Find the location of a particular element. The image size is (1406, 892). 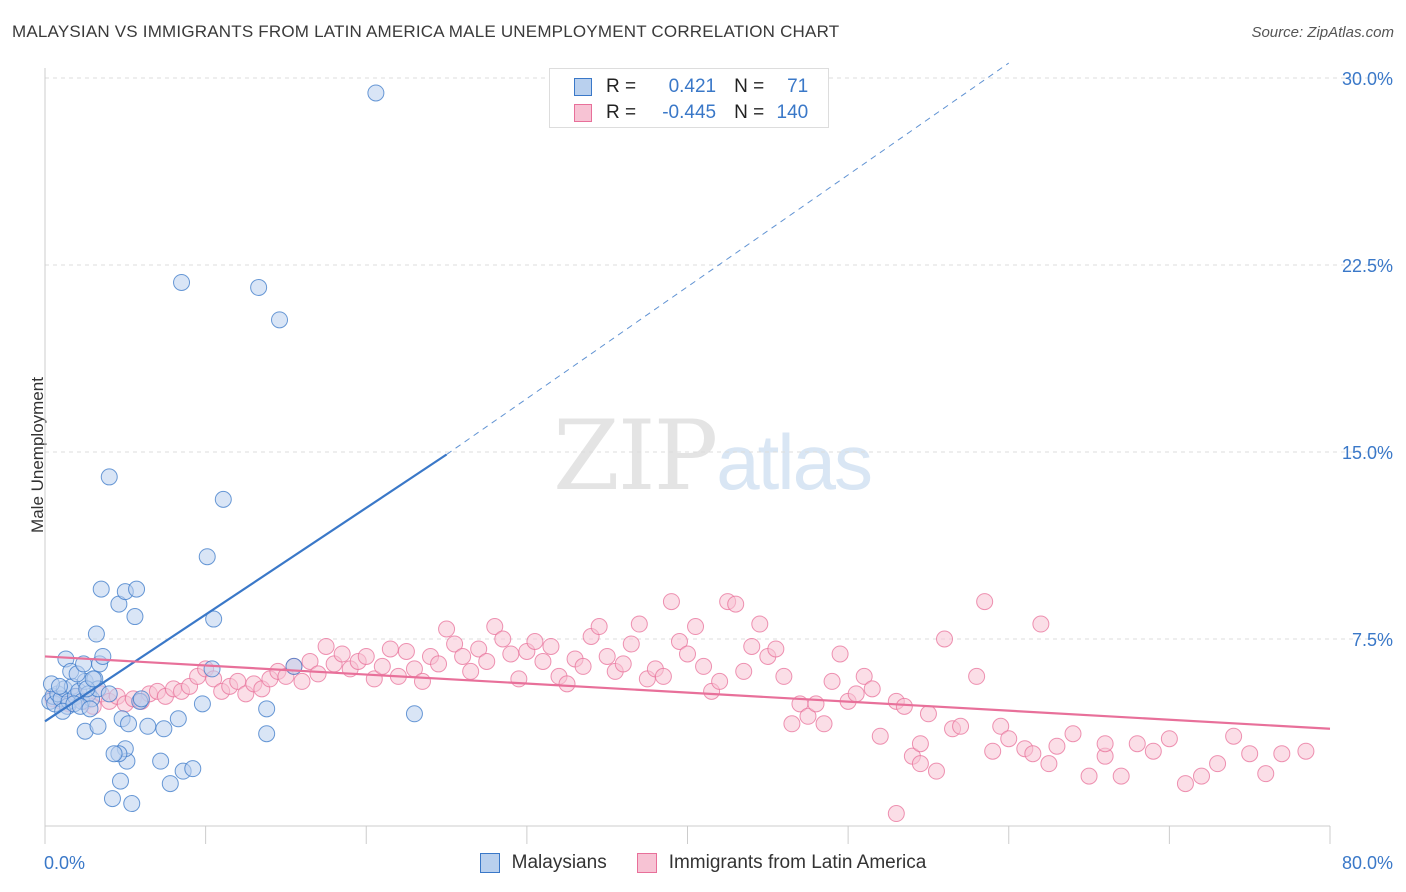

legend-r-label: R = is located at coordinates (621, 86).